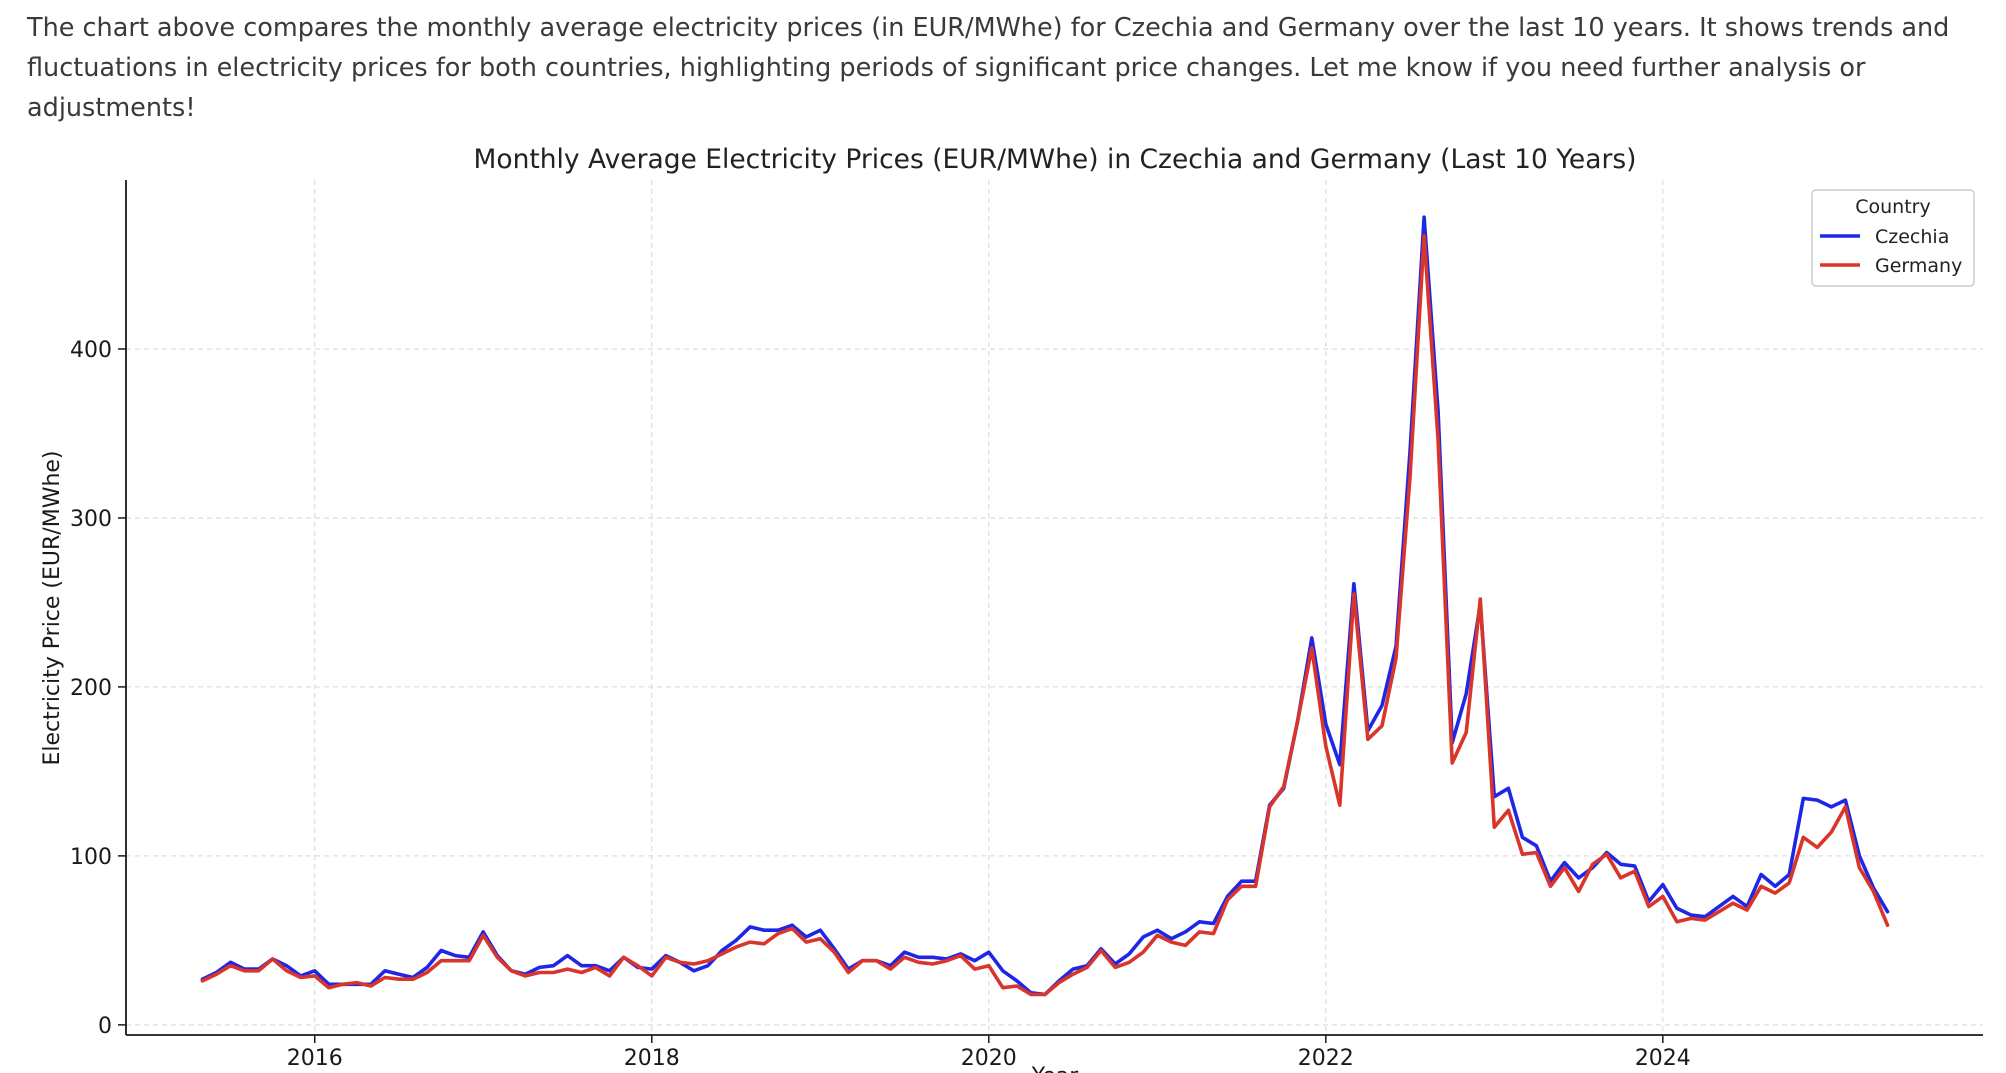  Describe the element at coordinates (91, 519) in the screenshot. I see `y-tick-label: 300` at that location.